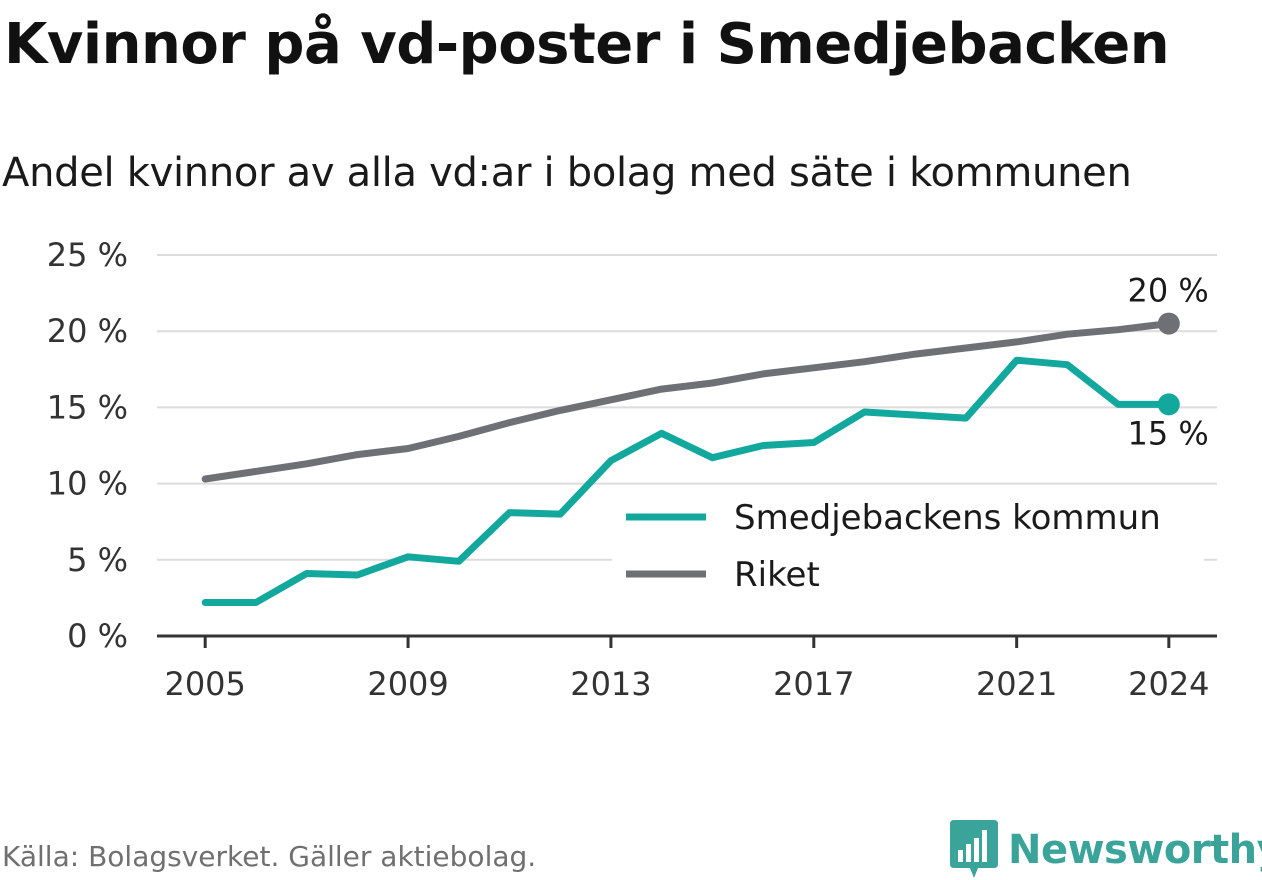 Image resolution: width=1262 pixels, height=880 pixels. I want to click on x-tick-label: 2021, so click(1016, 684).